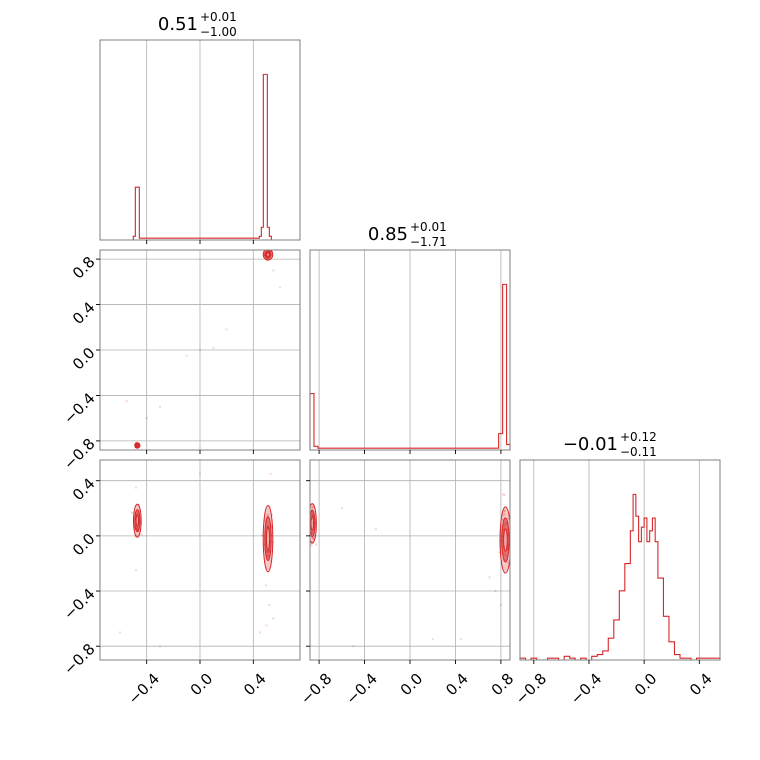  Describe the element at coordinates (638, 437) in the screenshot. I see `title-plus: +0.12` at that location.